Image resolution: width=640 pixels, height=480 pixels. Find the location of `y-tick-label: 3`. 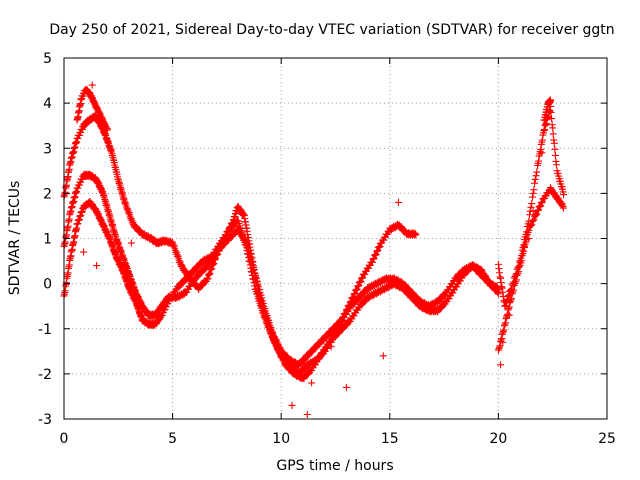

y-tick-label: 3 is located at coordinates (47, 149).